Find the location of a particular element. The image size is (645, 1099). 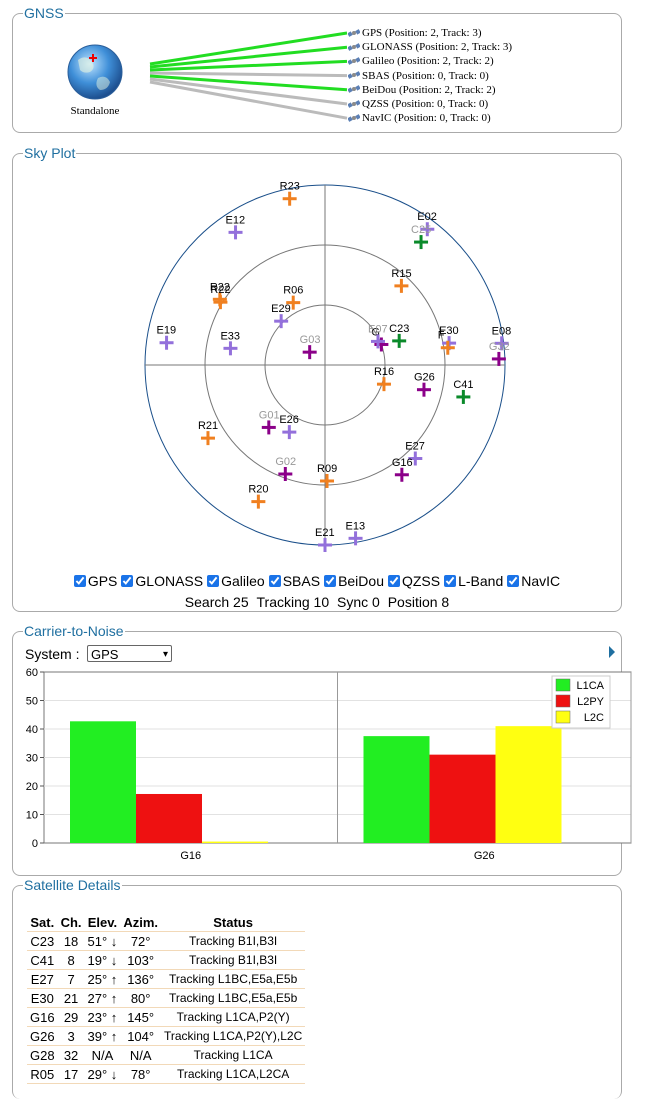

satellite-label: R22 is located at coordinates (220, 290).